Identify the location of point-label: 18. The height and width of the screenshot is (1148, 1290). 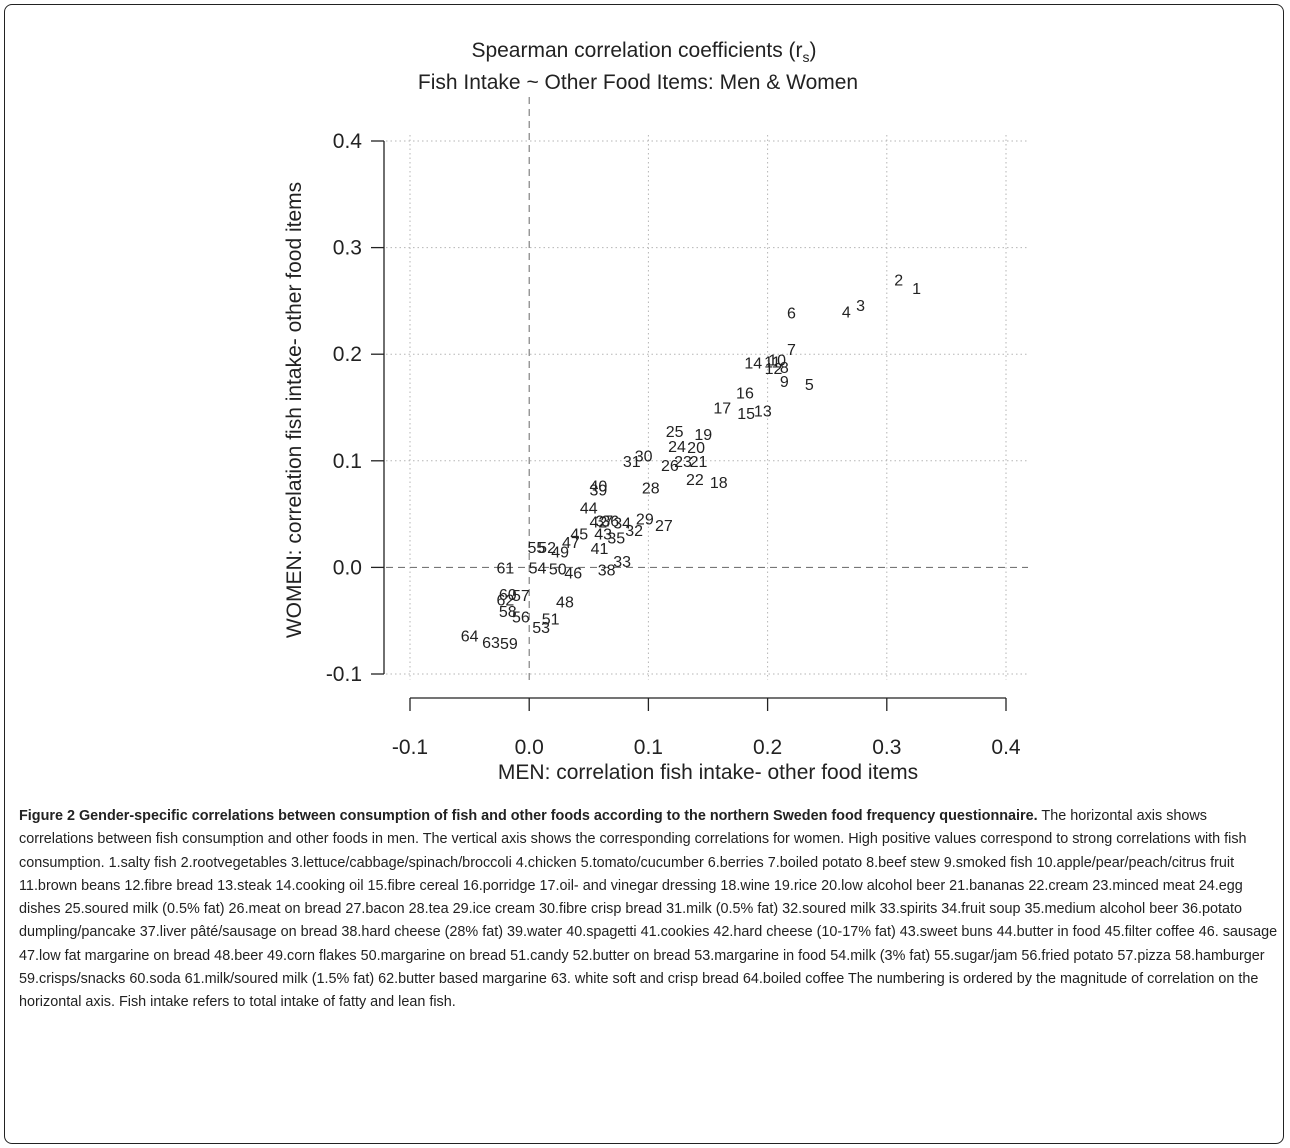
(719, 483).